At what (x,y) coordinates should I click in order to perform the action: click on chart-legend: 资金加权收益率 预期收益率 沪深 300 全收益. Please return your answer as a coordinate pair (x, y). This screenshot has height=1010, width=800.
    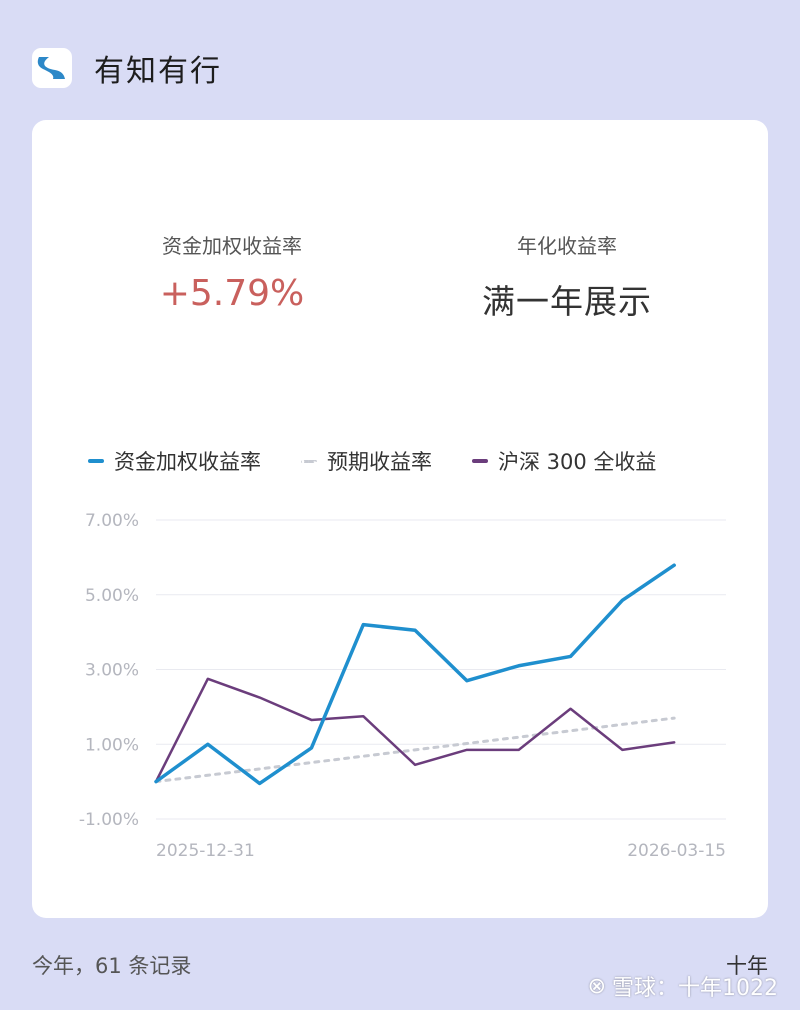
    Looking at the image, I should click on (392, 461).